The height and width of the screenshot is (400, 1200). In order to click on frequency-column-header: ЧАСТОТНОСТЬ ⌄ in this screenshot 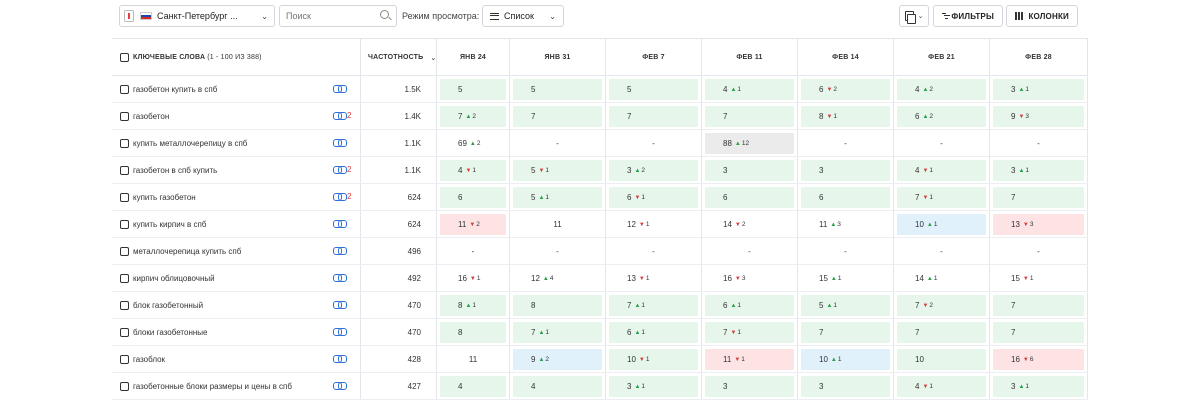, I will do `click(399, 57)`.